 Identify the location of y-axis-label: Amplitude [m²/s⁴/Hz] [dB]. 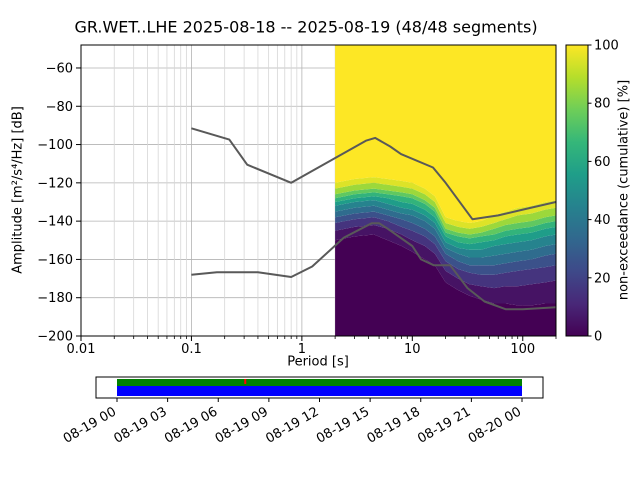
(18, 190).